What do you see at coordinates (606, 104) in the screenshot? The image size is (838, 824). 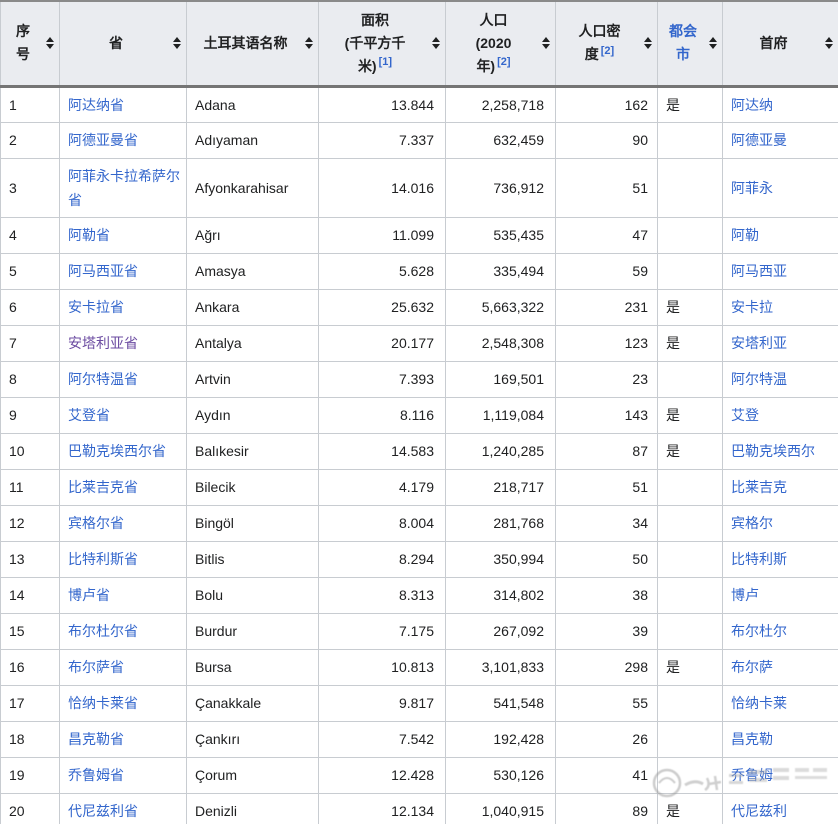 I see `cell-density: 162` at bounding box center [606, 104].